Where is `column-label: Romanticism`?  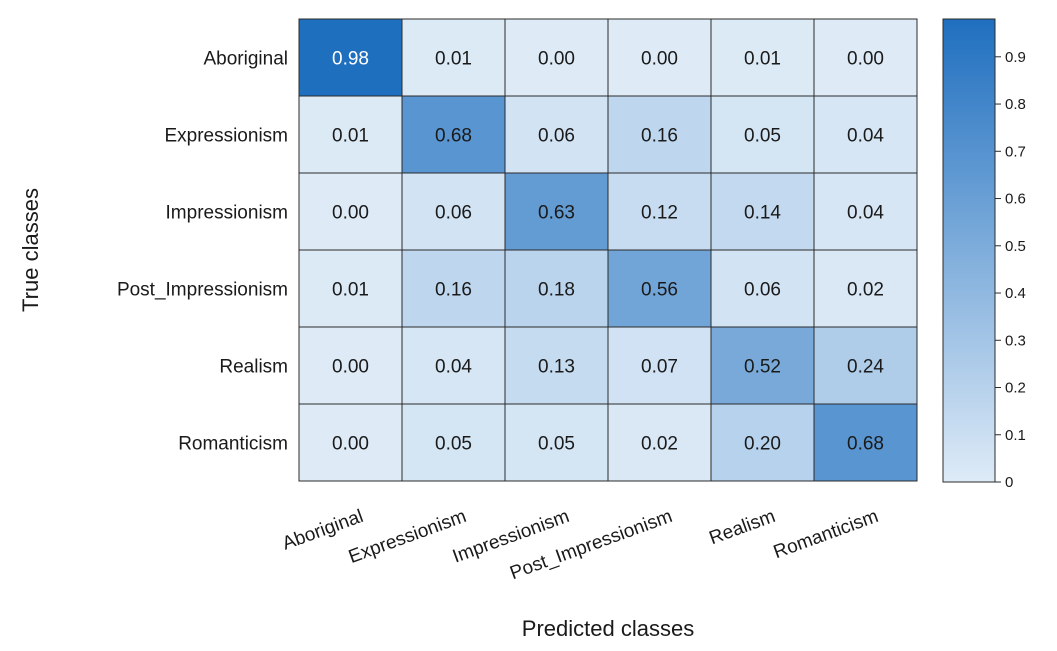 column-label: Romanticism is located at coordinates (826, 534).